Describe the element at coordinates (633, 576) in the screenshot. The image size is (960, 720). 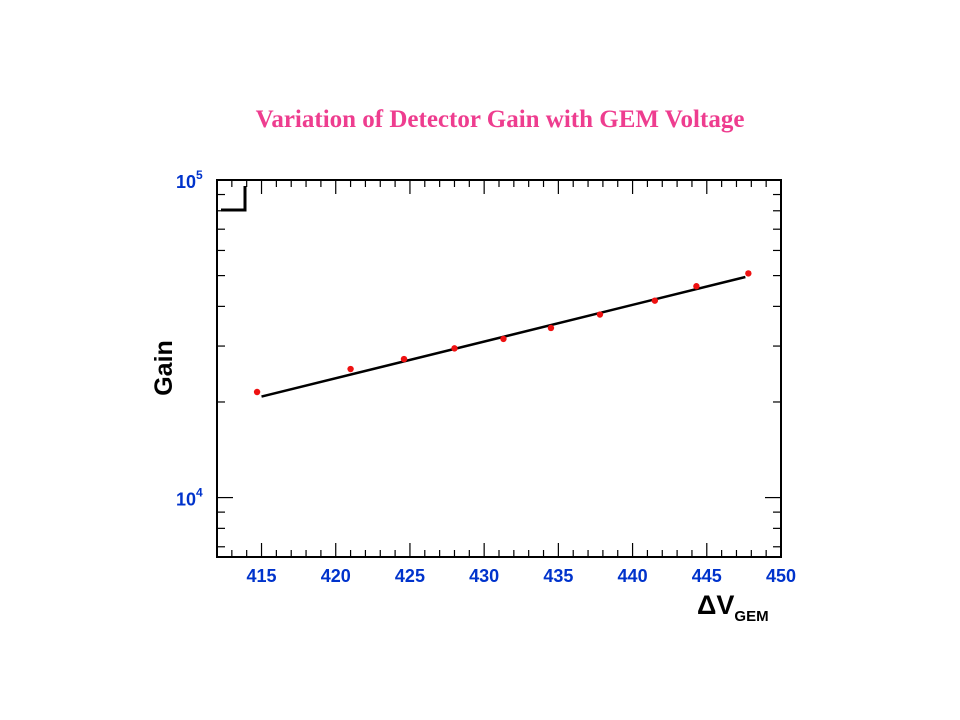
I see `x-tick-label: 440` at that location.